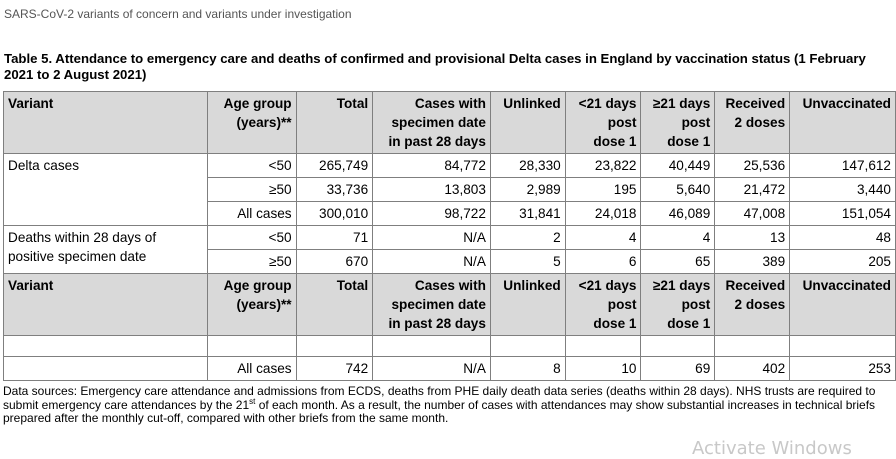 Image resolution: width=896 pixels, height=459 pixels. What do you see at coordinates (431, 165) in the screenshot?
I see `table-cell: 84,772` at bounding box center [431, 165].